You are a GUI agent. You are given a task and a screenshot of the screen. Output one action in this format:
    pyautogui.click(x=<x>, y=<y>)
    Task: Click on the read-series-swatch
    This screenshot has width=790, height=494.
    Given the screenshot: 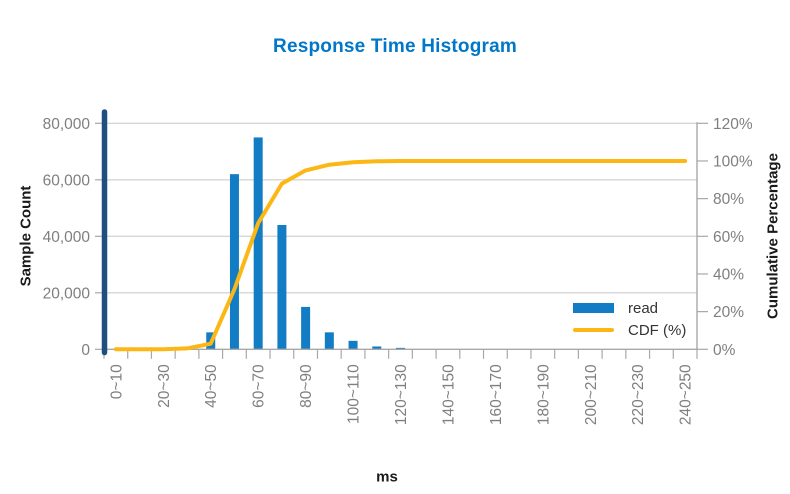 What is the action you would take?
    pyautogui.click(x=593, y=308)
    